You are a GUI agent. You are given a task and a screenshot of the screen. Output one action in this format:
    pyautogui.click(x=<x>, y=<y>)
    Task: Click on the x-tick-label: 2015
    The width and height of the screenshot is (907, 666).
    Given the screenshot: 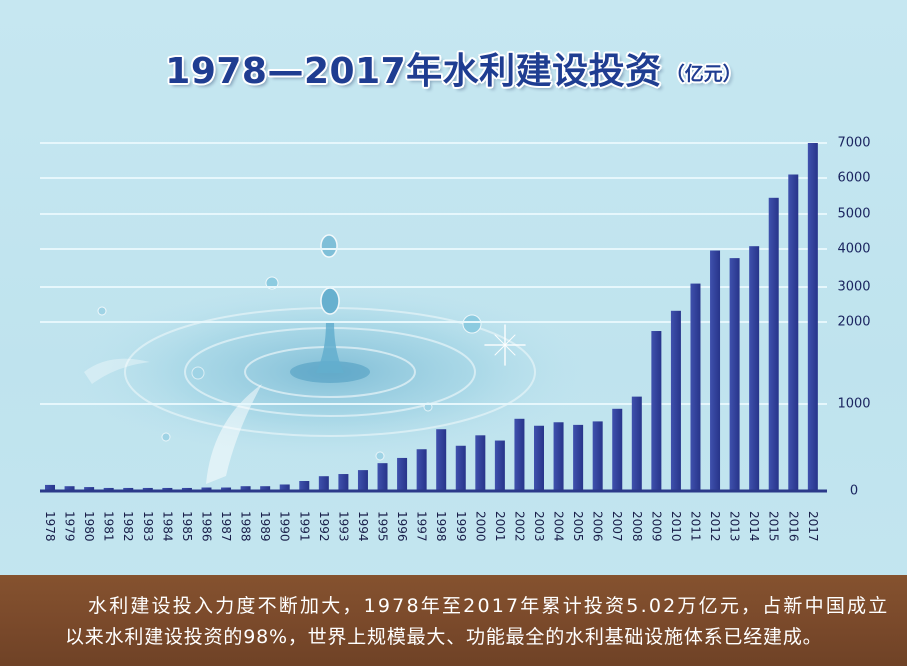 What is the action you would take?
    pyautogui.click(x=774, y=526)
    